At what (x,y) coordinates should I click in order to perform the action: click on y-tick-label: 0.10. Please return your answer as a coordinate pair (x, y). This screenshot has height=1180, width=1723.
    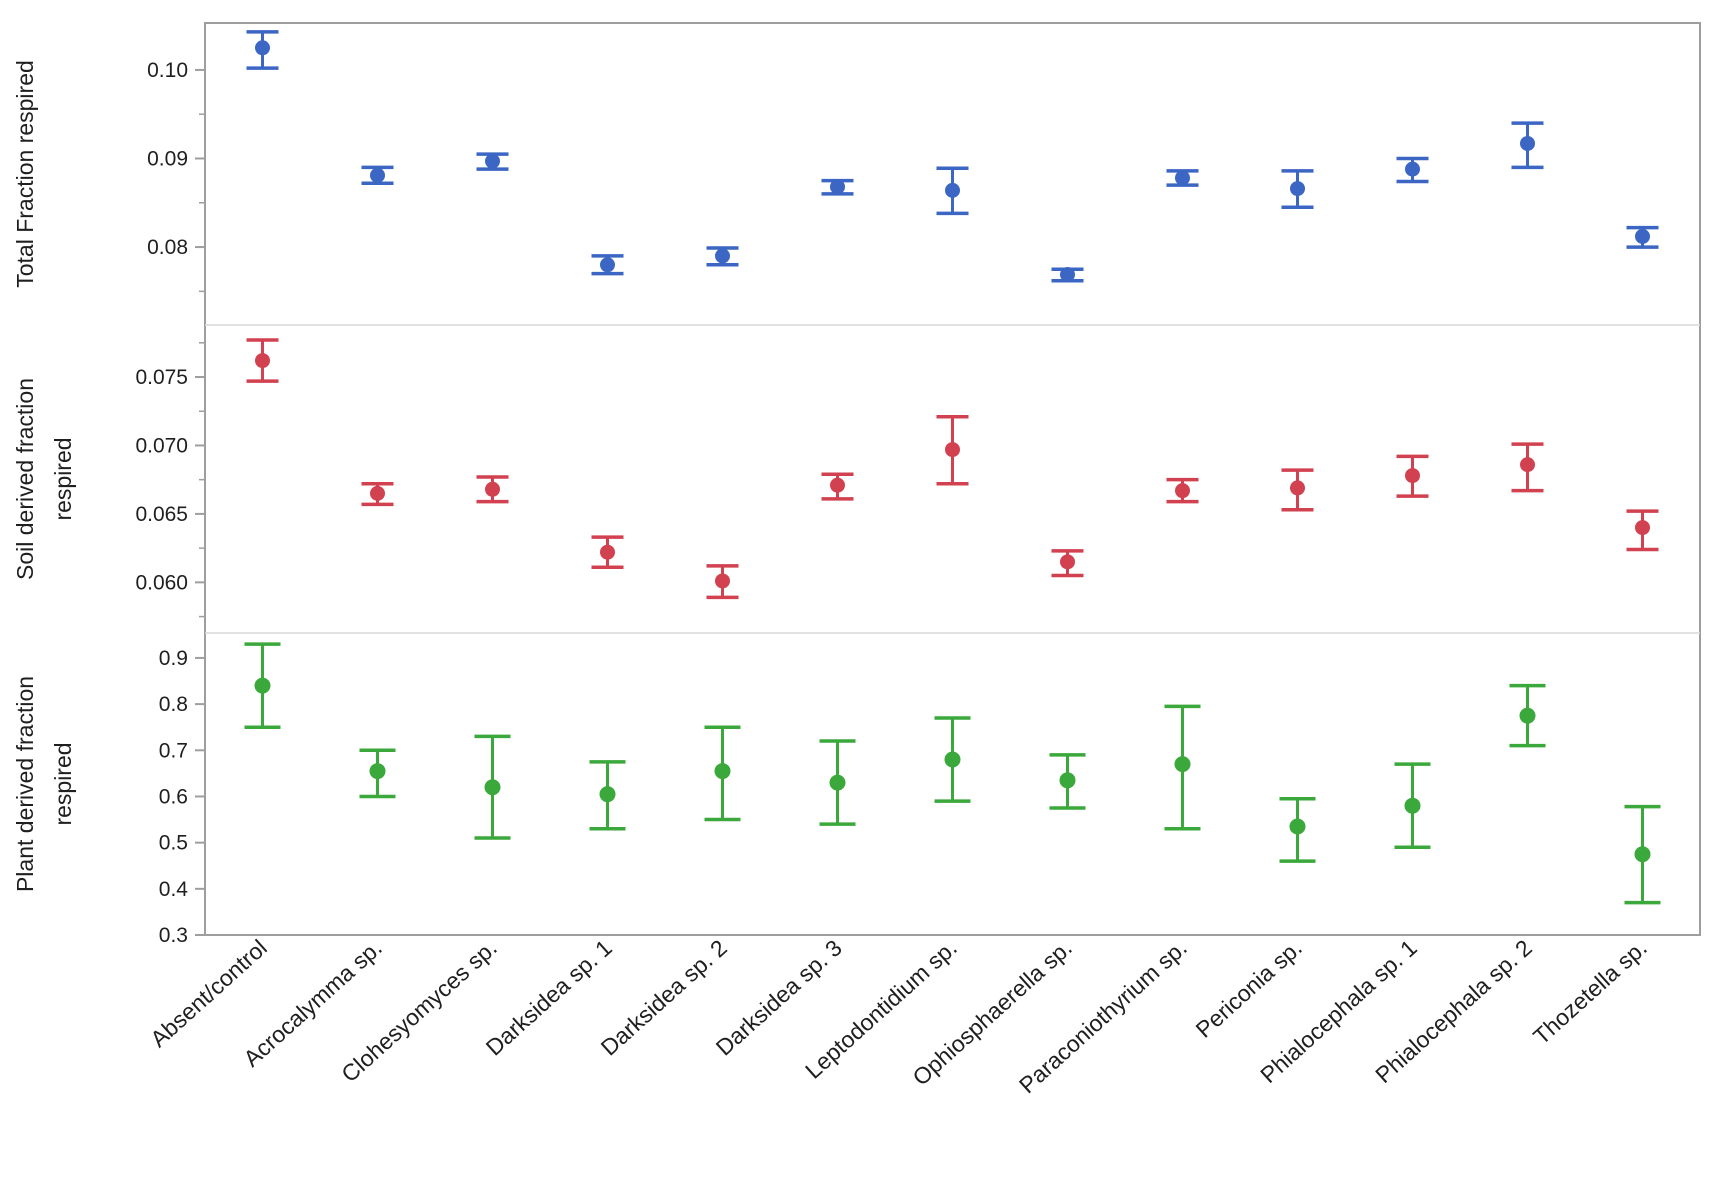
    Looking at the image, I should click on (167, 70).